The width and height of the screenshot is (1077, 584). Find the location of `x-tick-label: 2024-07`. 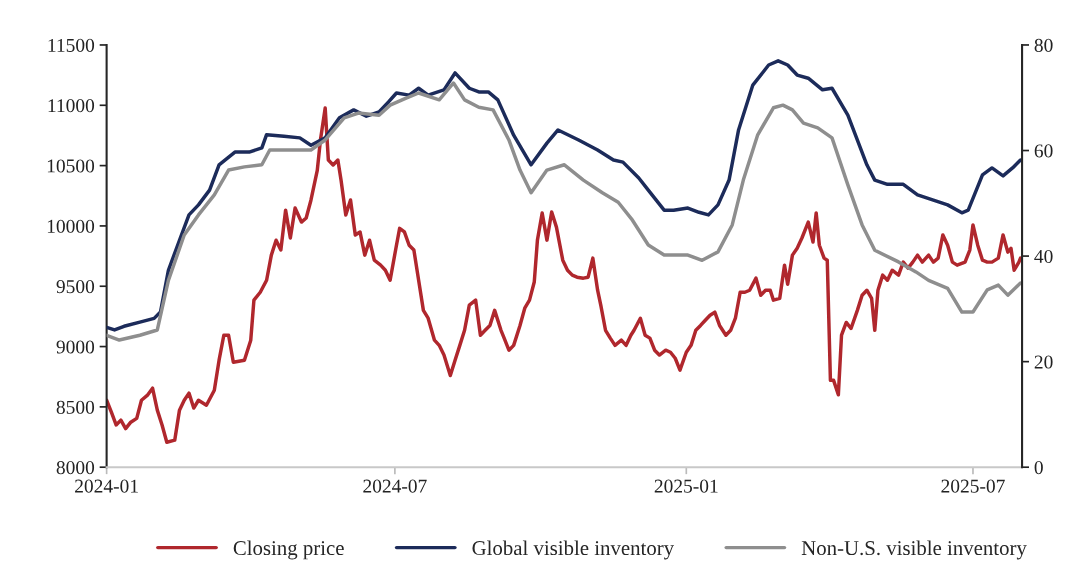

x-tick-label: 2024-07 is located at coordinates (395, 486).